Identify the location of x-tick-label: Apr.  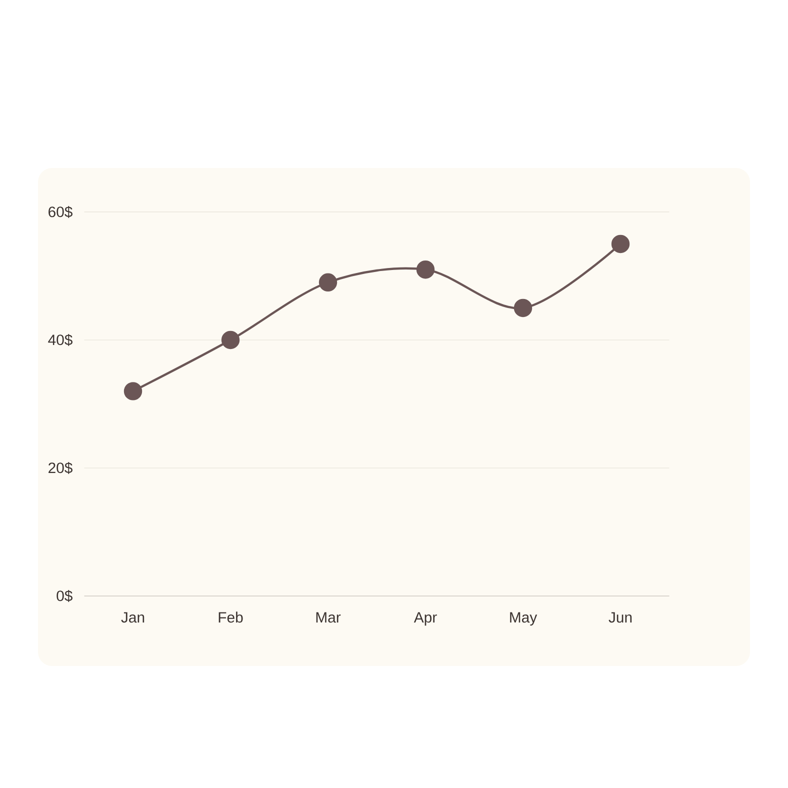
(425, 619).